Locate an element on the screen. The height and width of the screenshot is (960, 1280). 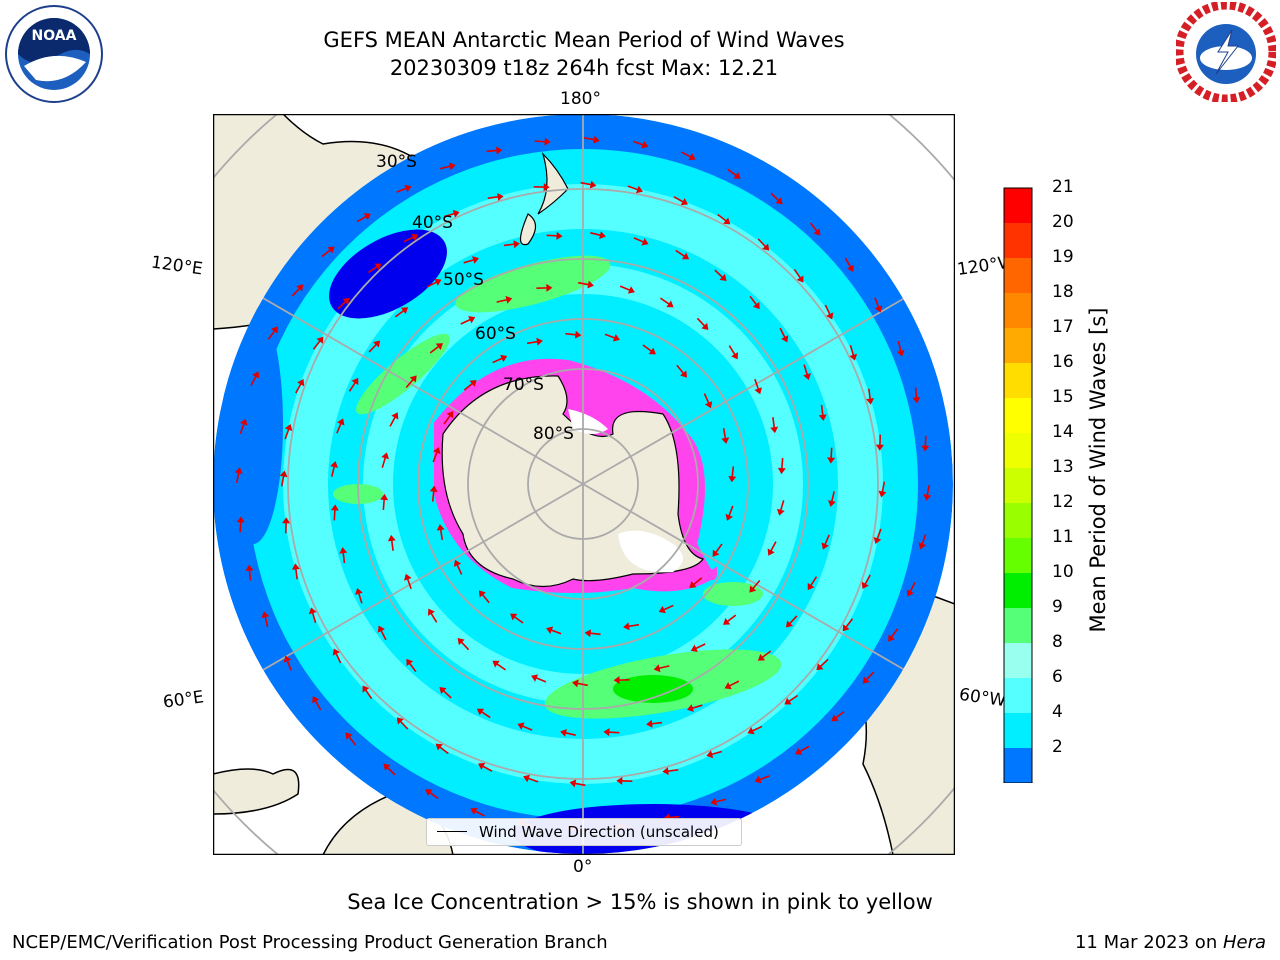
lat-label-80s: 80°S is located at coordinates (553, 434).